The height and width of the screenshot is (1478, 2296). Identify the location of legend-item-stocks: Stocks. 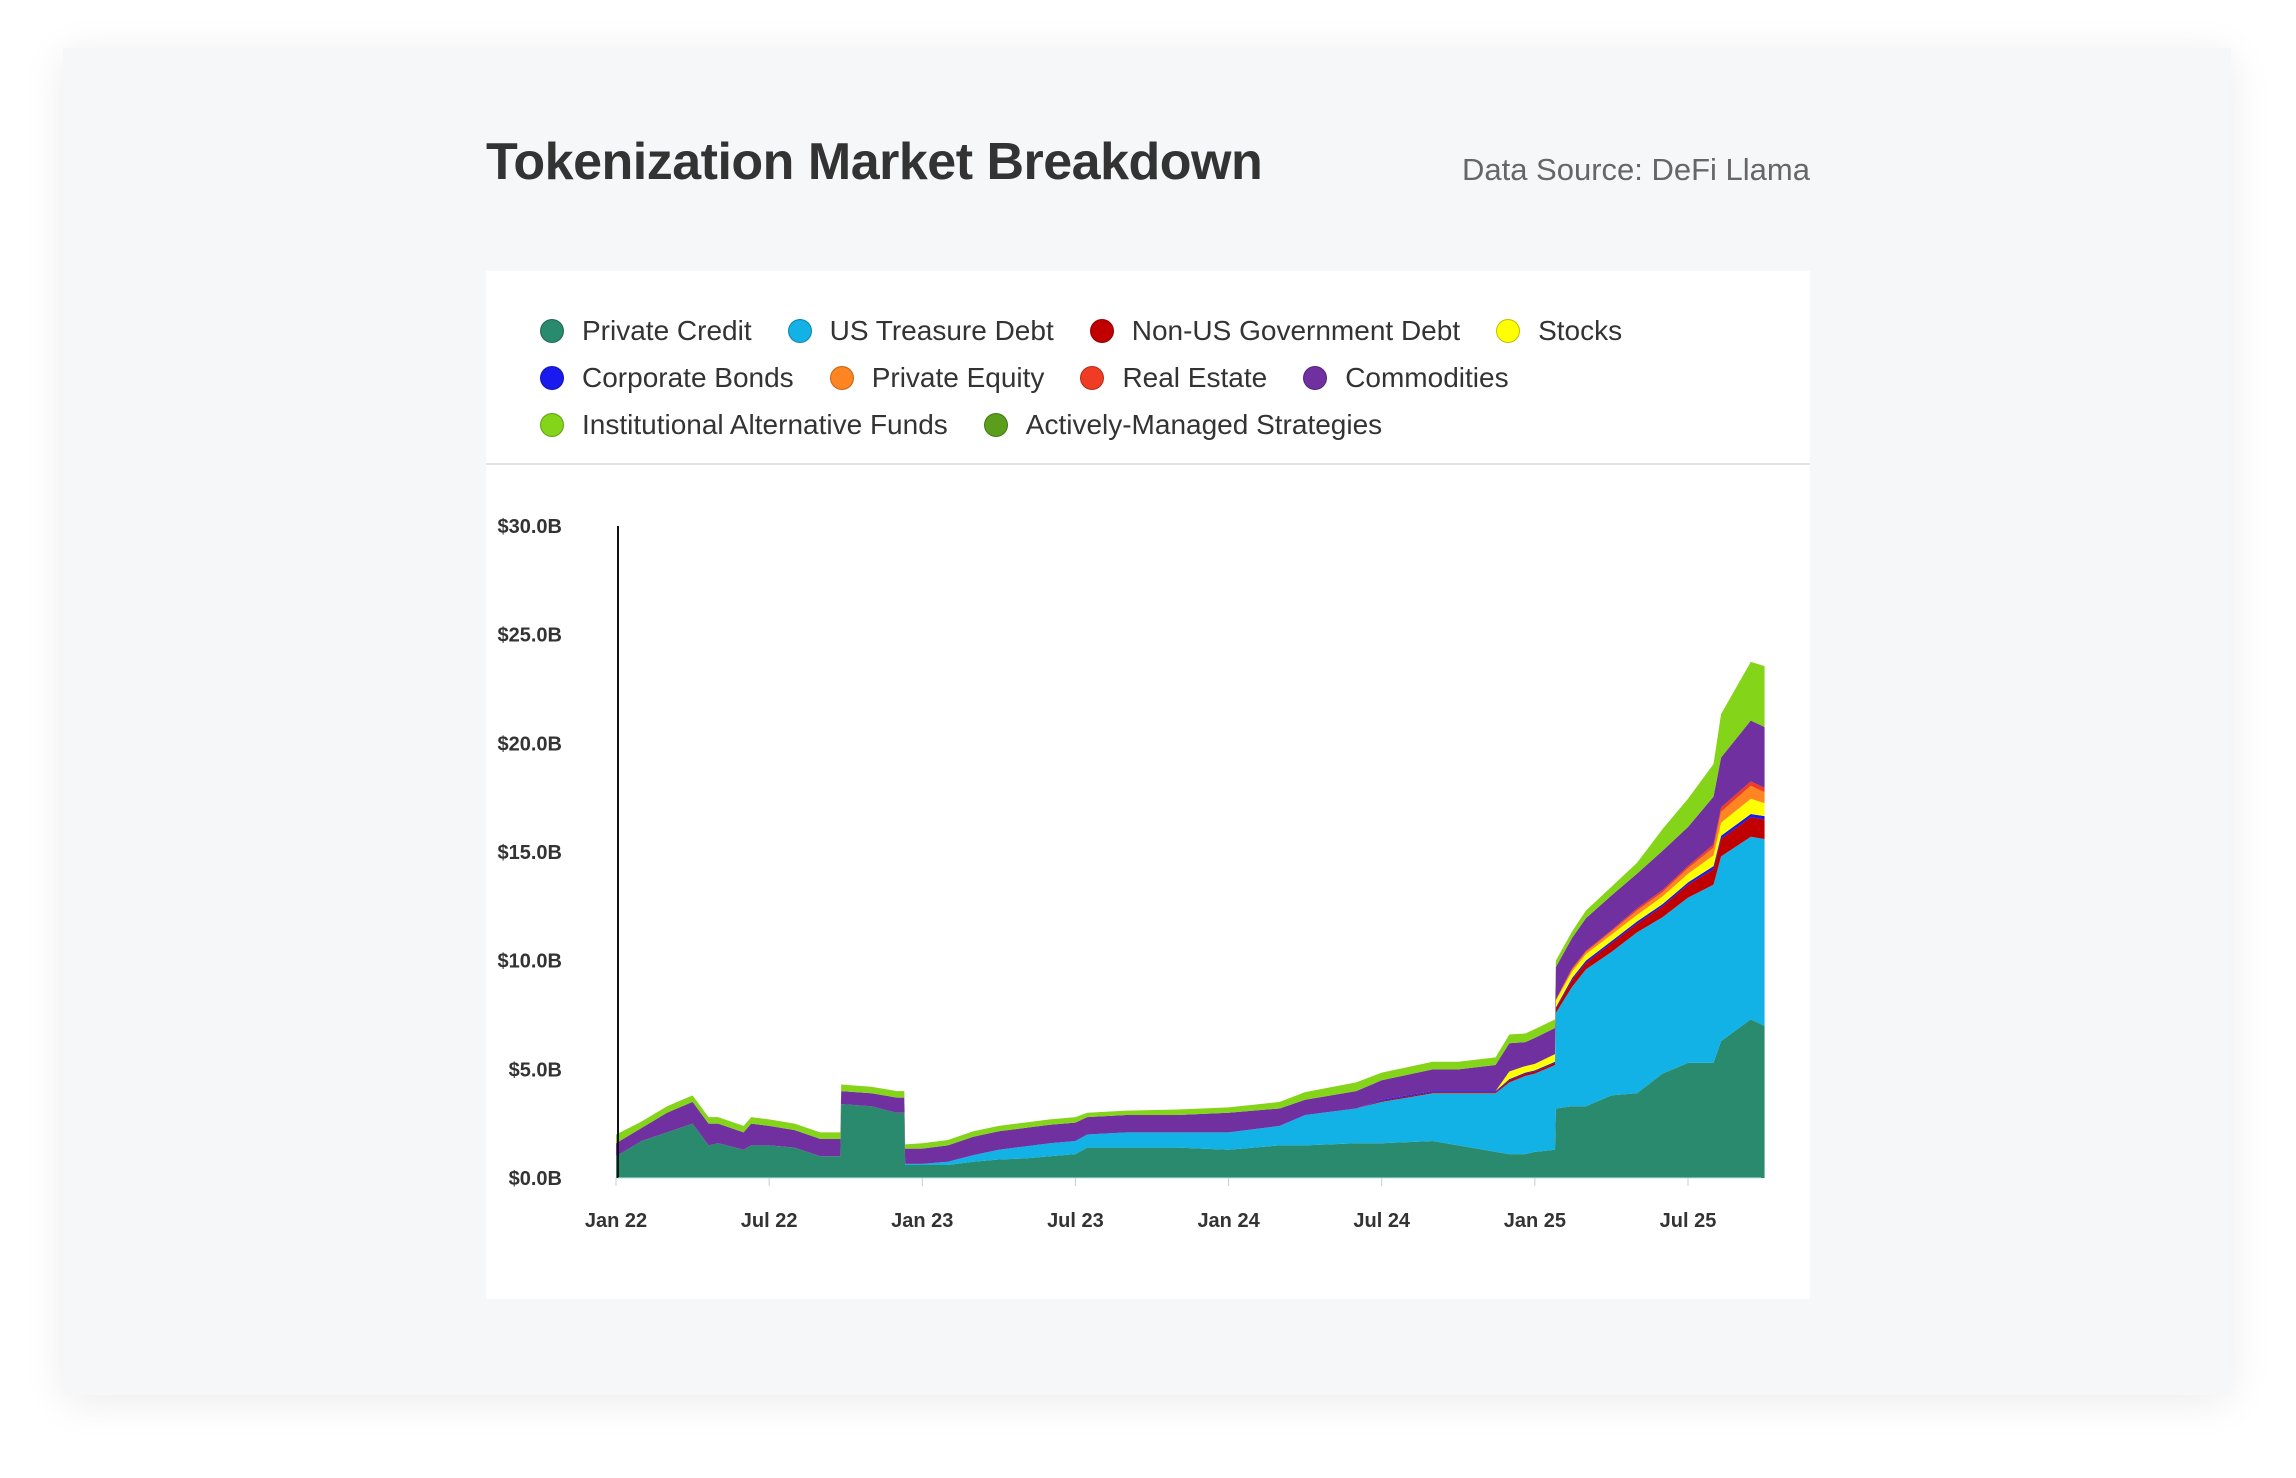
(1559, 331).